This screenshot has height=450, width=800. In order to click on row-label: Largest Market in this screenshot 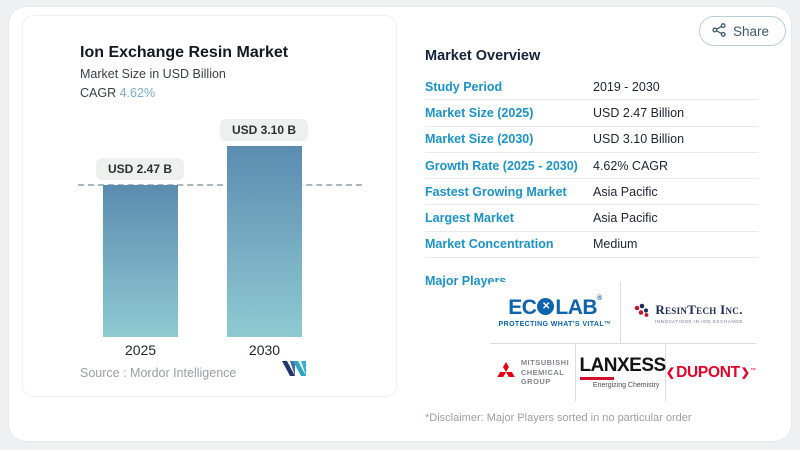, I will do `click(469, 218)`.